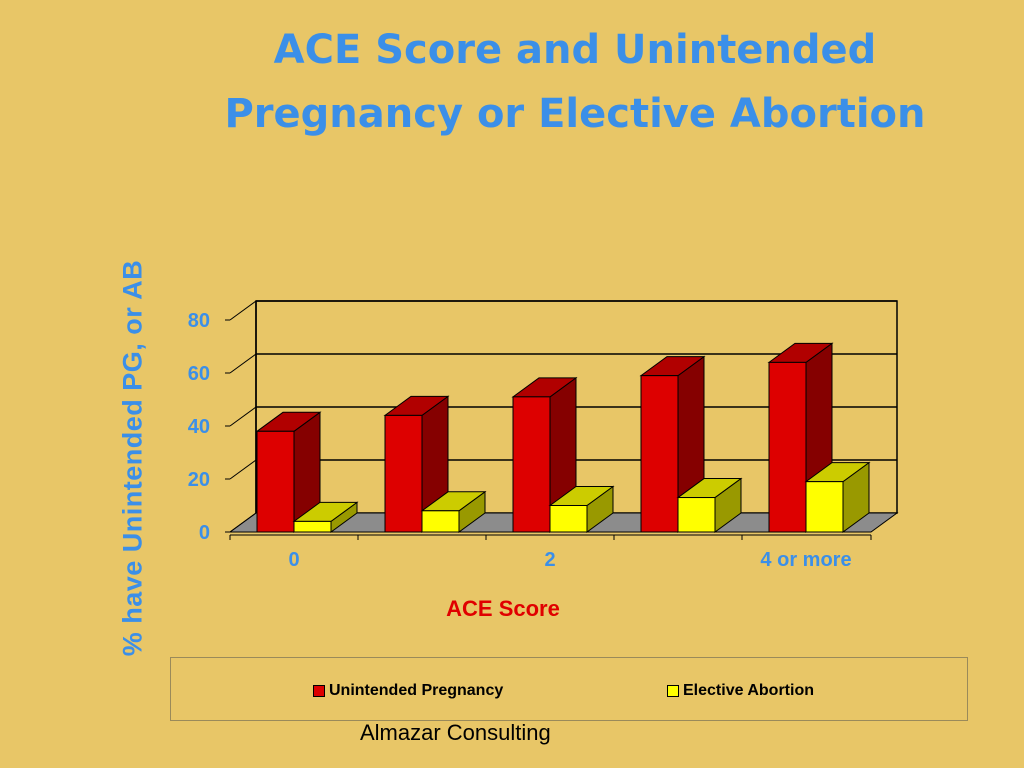  Describe the element at coordinates (199, 480) in the screenshot. I see `y-tick-label: 20` at that location.